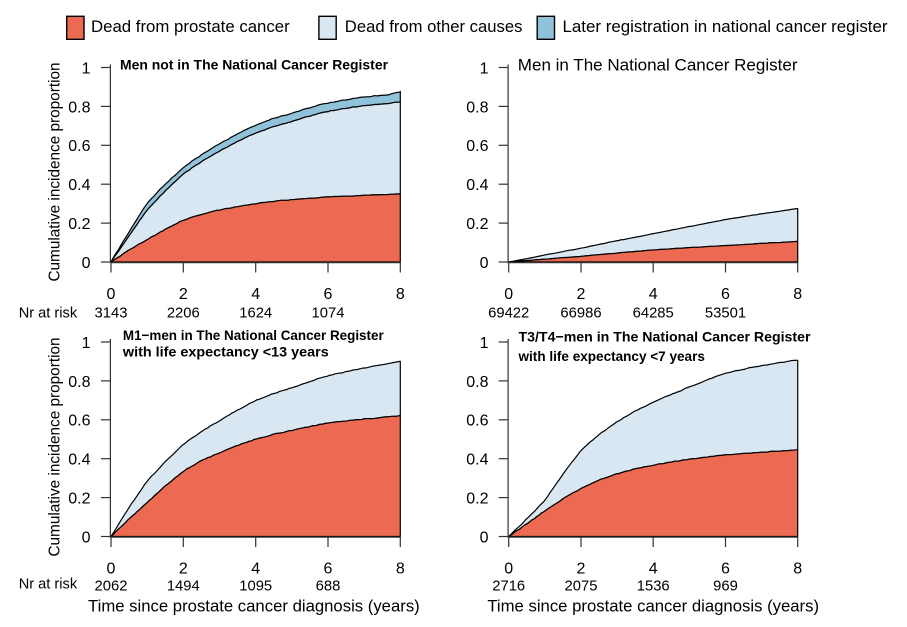 This screenshot has height=627, width=907. I want to click on svg-text: 53501, so click(725, 314).